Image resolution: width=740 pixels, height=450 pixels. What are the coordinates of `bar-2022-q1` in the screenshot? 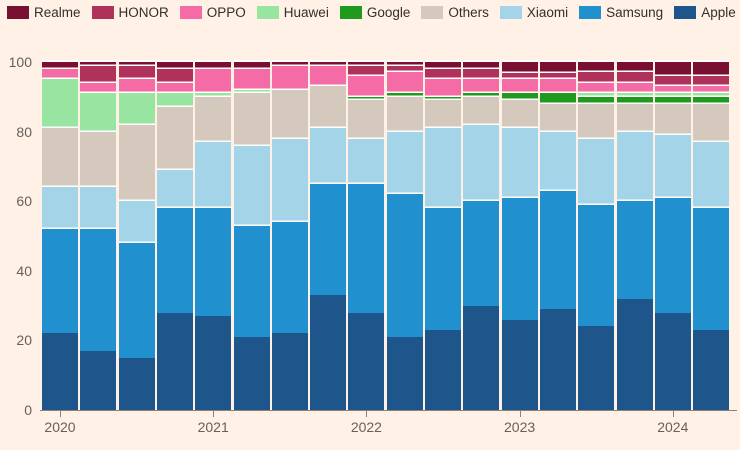 It's located at (366, 236).